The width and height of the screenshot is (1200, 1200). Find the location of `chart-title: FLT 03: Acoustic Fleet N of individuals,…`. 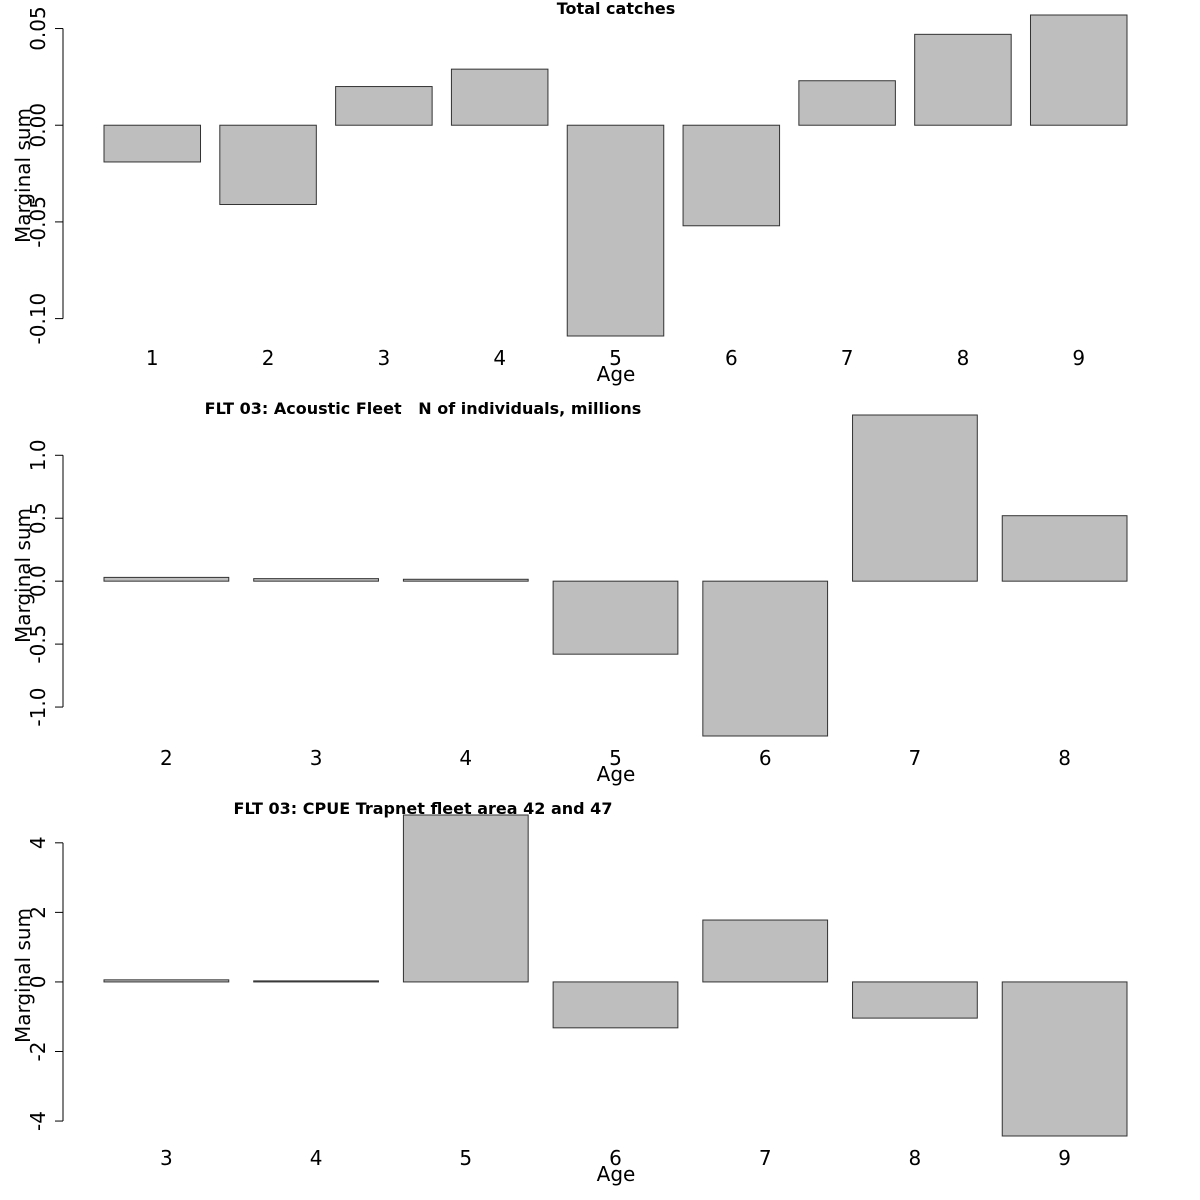

chart-title: FLT 03: Acoustic Fleet N of individuals,… is located at coordinates (423, 408).